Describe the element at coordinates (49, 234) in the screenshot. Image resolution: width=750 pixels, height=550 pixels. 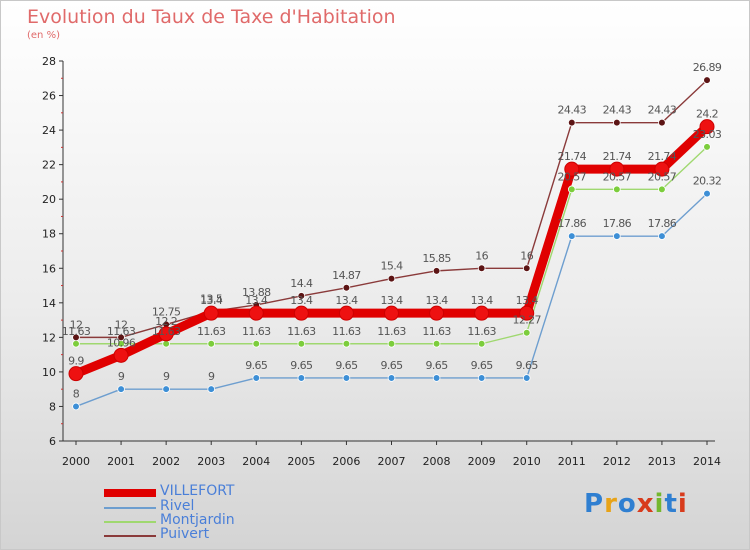
I see `y-tick-label: 18` at that location.